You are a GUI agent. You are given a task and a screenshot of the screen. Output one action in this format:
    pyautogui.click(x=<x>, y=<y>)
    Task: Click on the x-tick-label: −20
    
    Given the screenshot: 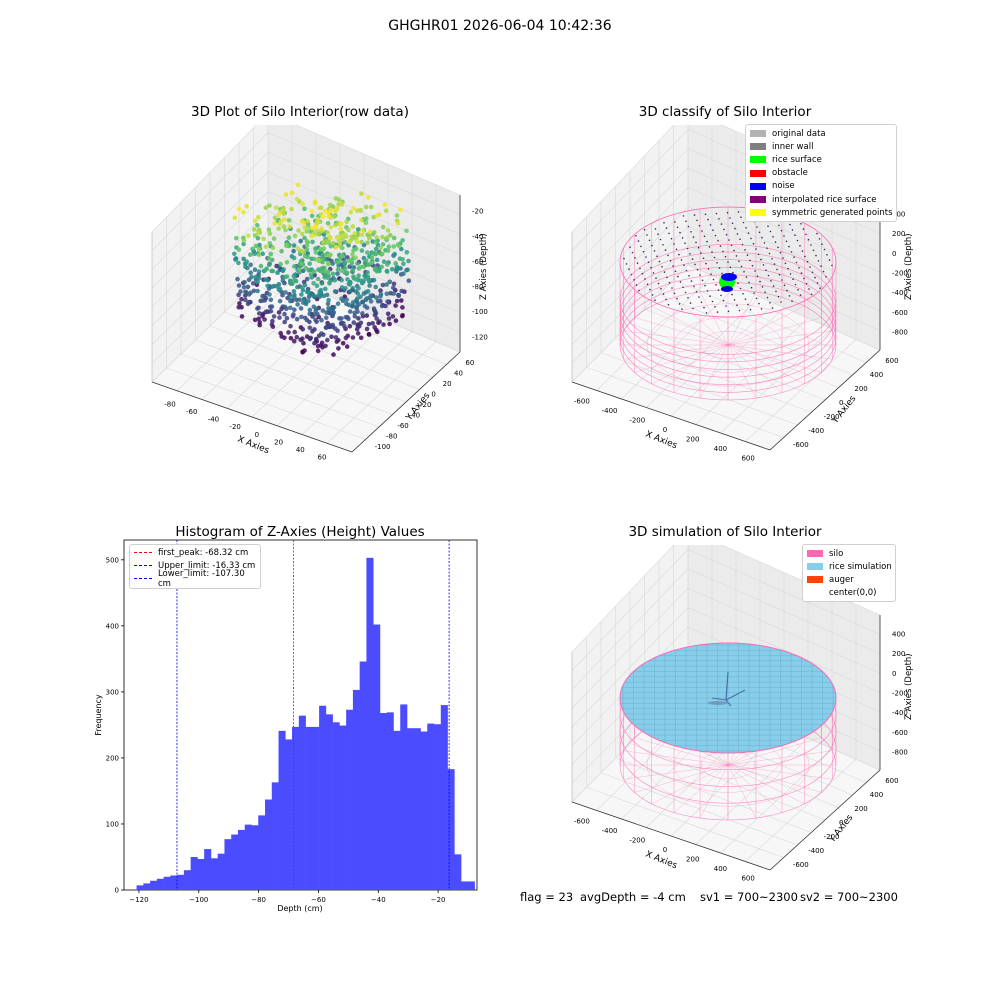 What is the action you would take?
    pyautogui.click(x=438, y=900)
    